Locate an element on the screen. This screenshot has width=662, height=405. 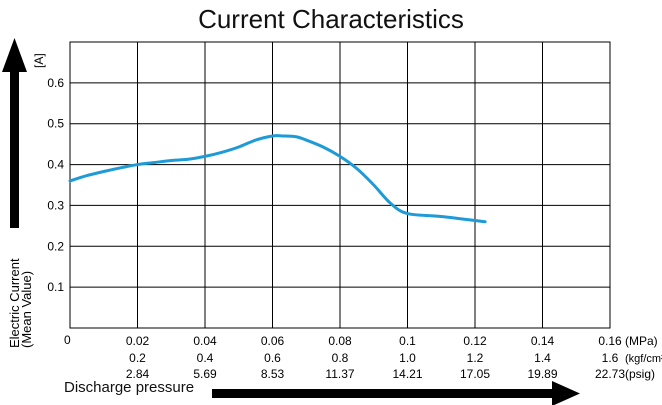
y-tick-labels: 0.1 0.2 0.3 0.4 0.5 0.6 is located at coordinates (55, 185).